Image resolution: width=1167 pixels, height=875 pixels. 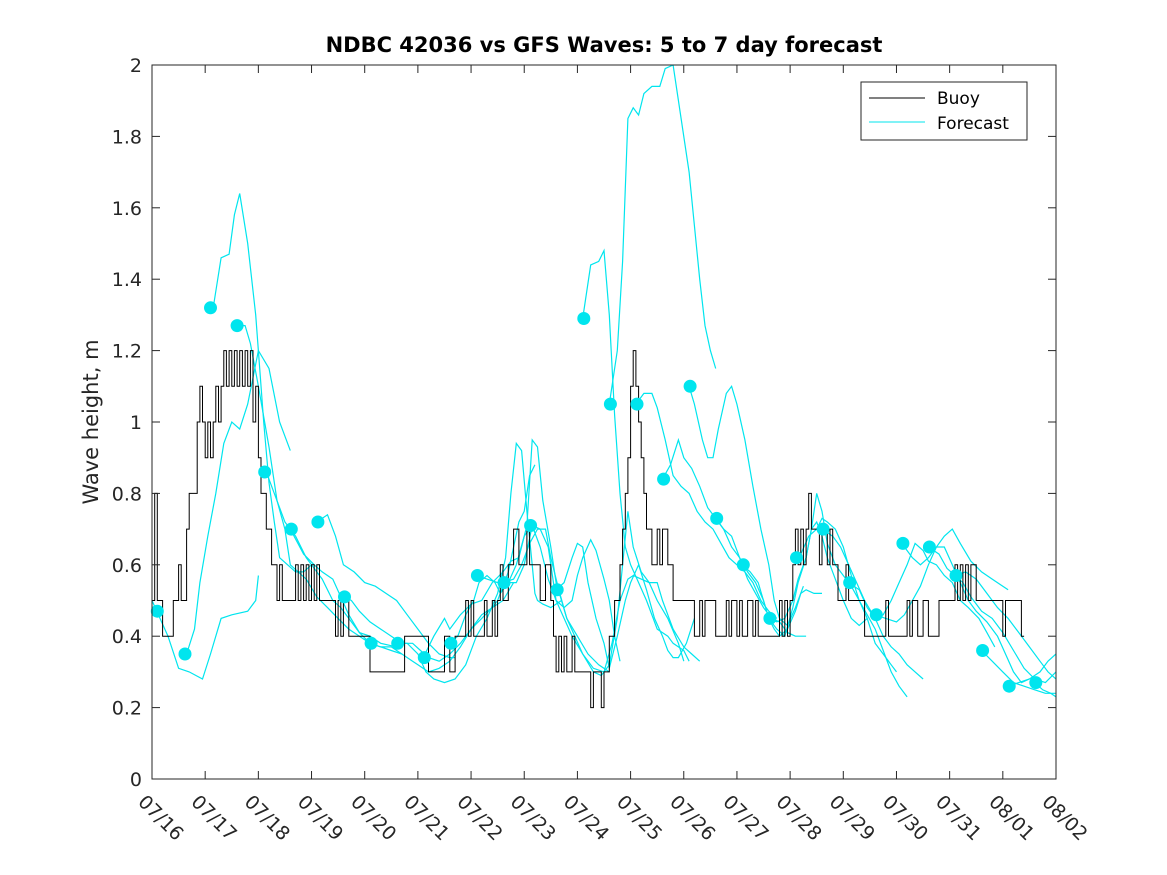 I want to click on y-tick-label-2: 0.4, so click(x=127, y=637).